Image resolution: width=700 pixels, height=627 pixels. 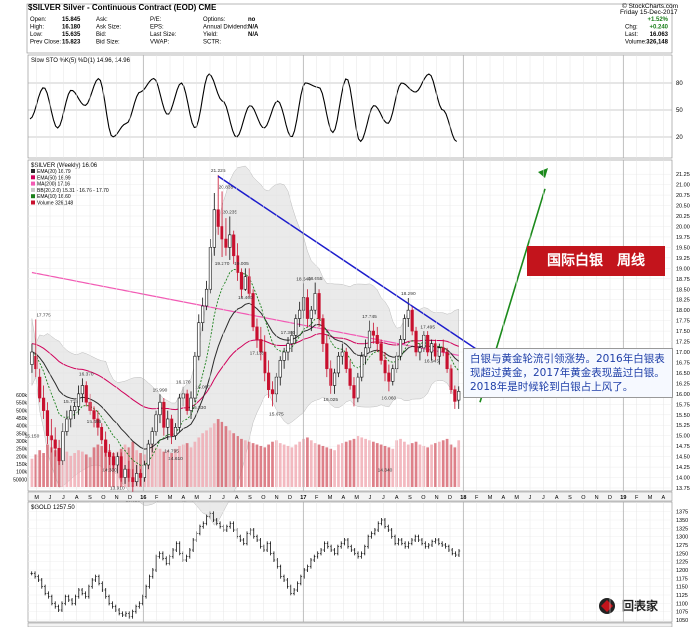 What do you see at coordinates (650, 6) in the screenshot?
I see `site-credit: © StockCharts.com` at bounding box center [650, 6].